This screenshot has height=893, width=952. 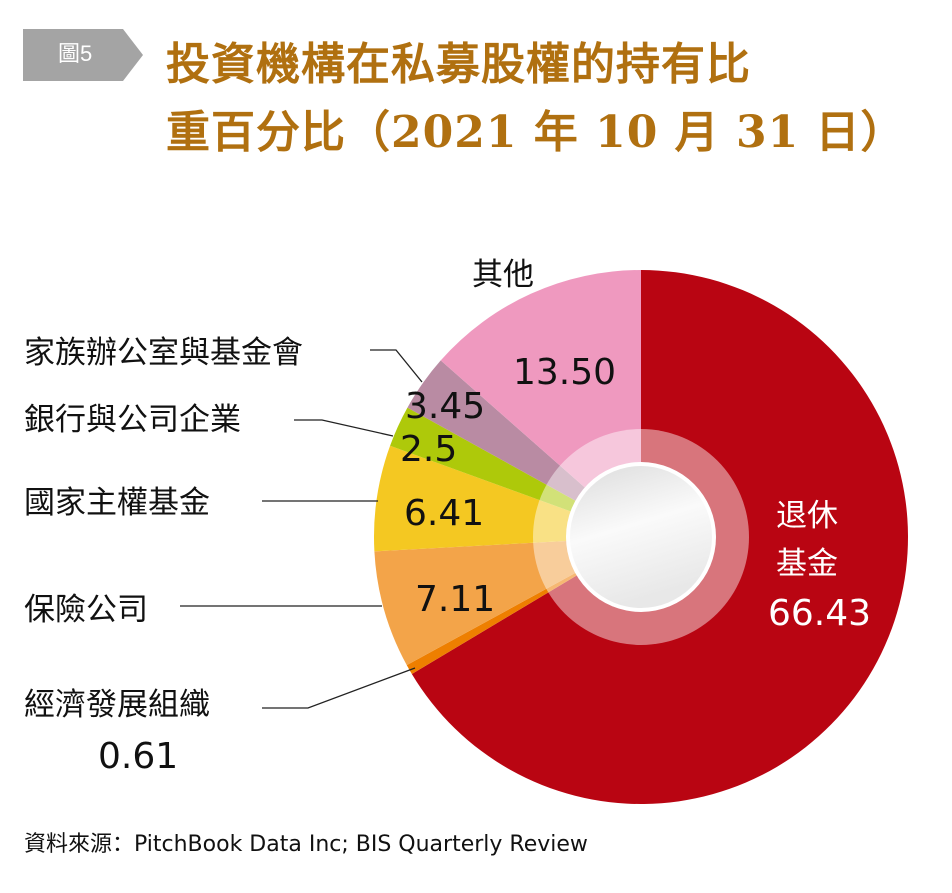 What do you see at coordinates (536, 132) in the screenshot?
I see `title-line-2: 重百分比（2021 年 10 月 31 日）` at bounding box center [536, 132].